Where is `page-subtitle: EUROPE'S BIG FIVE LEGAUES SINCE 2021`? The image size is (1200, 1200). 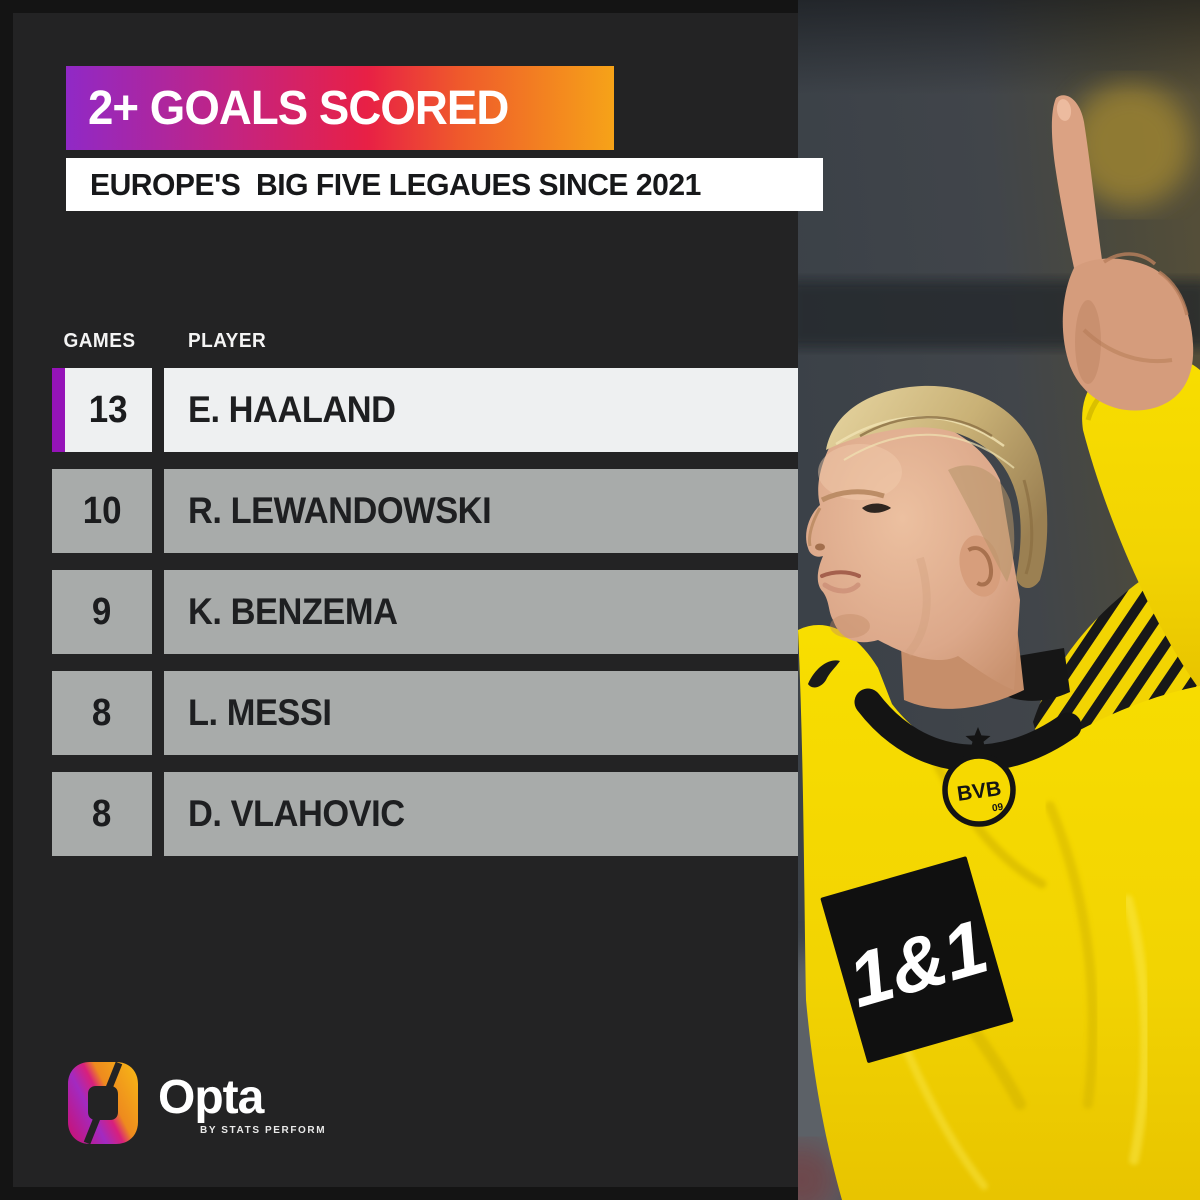
page-subtitle: EUROPE'S BIG FIVE LEGAUES SINCE 2021 is located at coordinates (395, 184).